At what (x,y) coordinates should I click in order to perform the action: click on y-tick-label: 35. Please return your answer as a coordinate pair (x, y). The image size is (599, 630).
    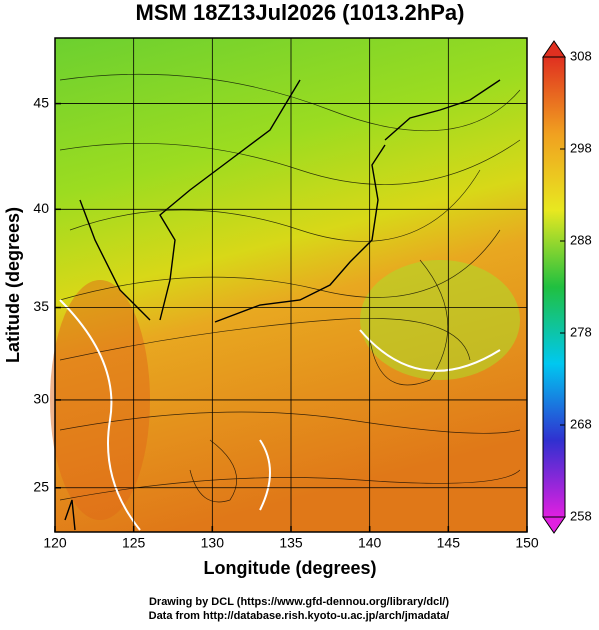
    Looking at the image, I should click on (41, 306).